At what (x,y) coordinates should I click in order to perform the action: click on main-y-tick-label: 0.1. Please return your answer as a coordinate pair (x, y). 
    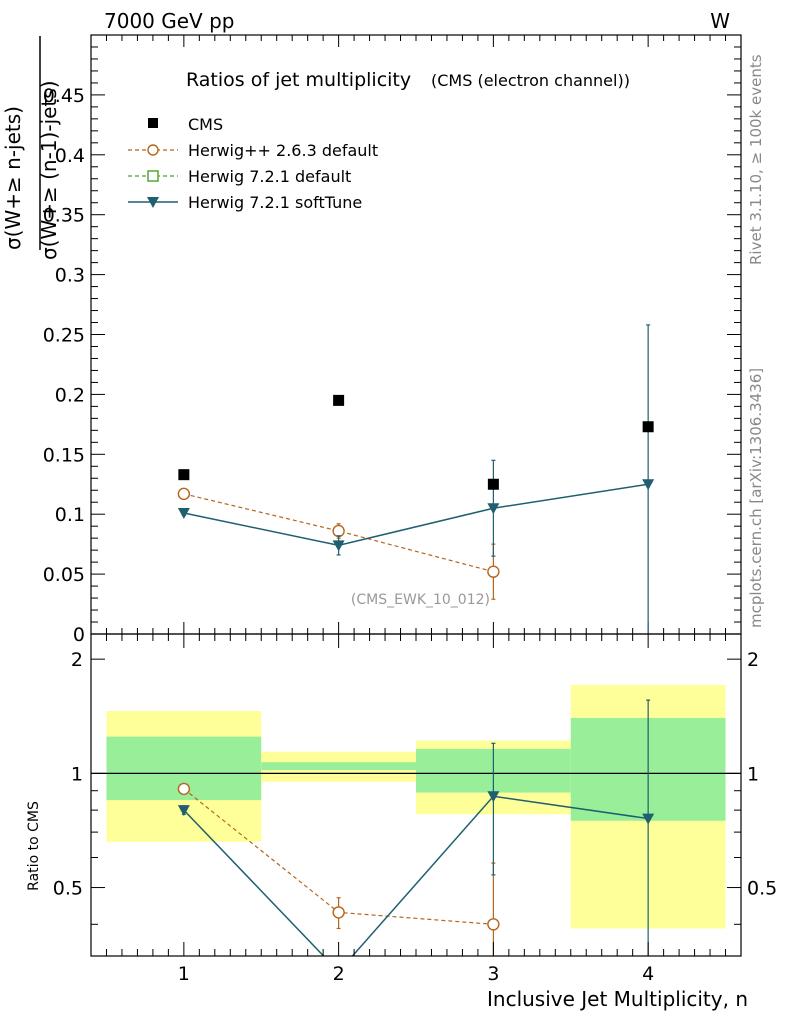
    Looking at the image, I should click on (70, 515).